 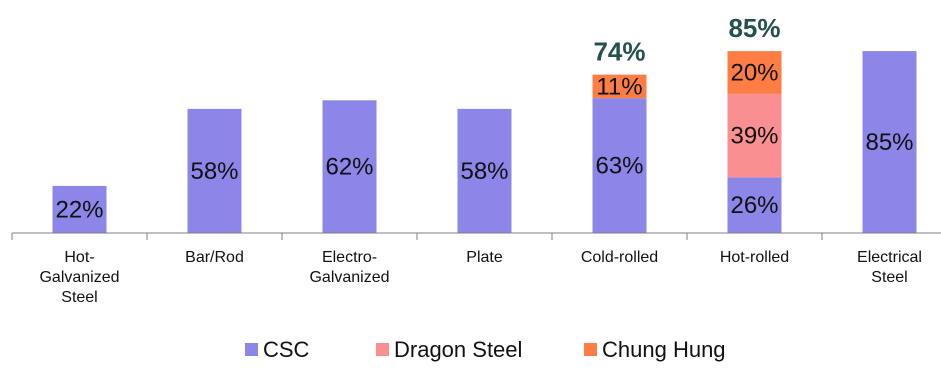 What do you see at coordinates (214, 257) in the screenshot?
I see `category-label: Bar/Rod` at bounding box center [214, 257].